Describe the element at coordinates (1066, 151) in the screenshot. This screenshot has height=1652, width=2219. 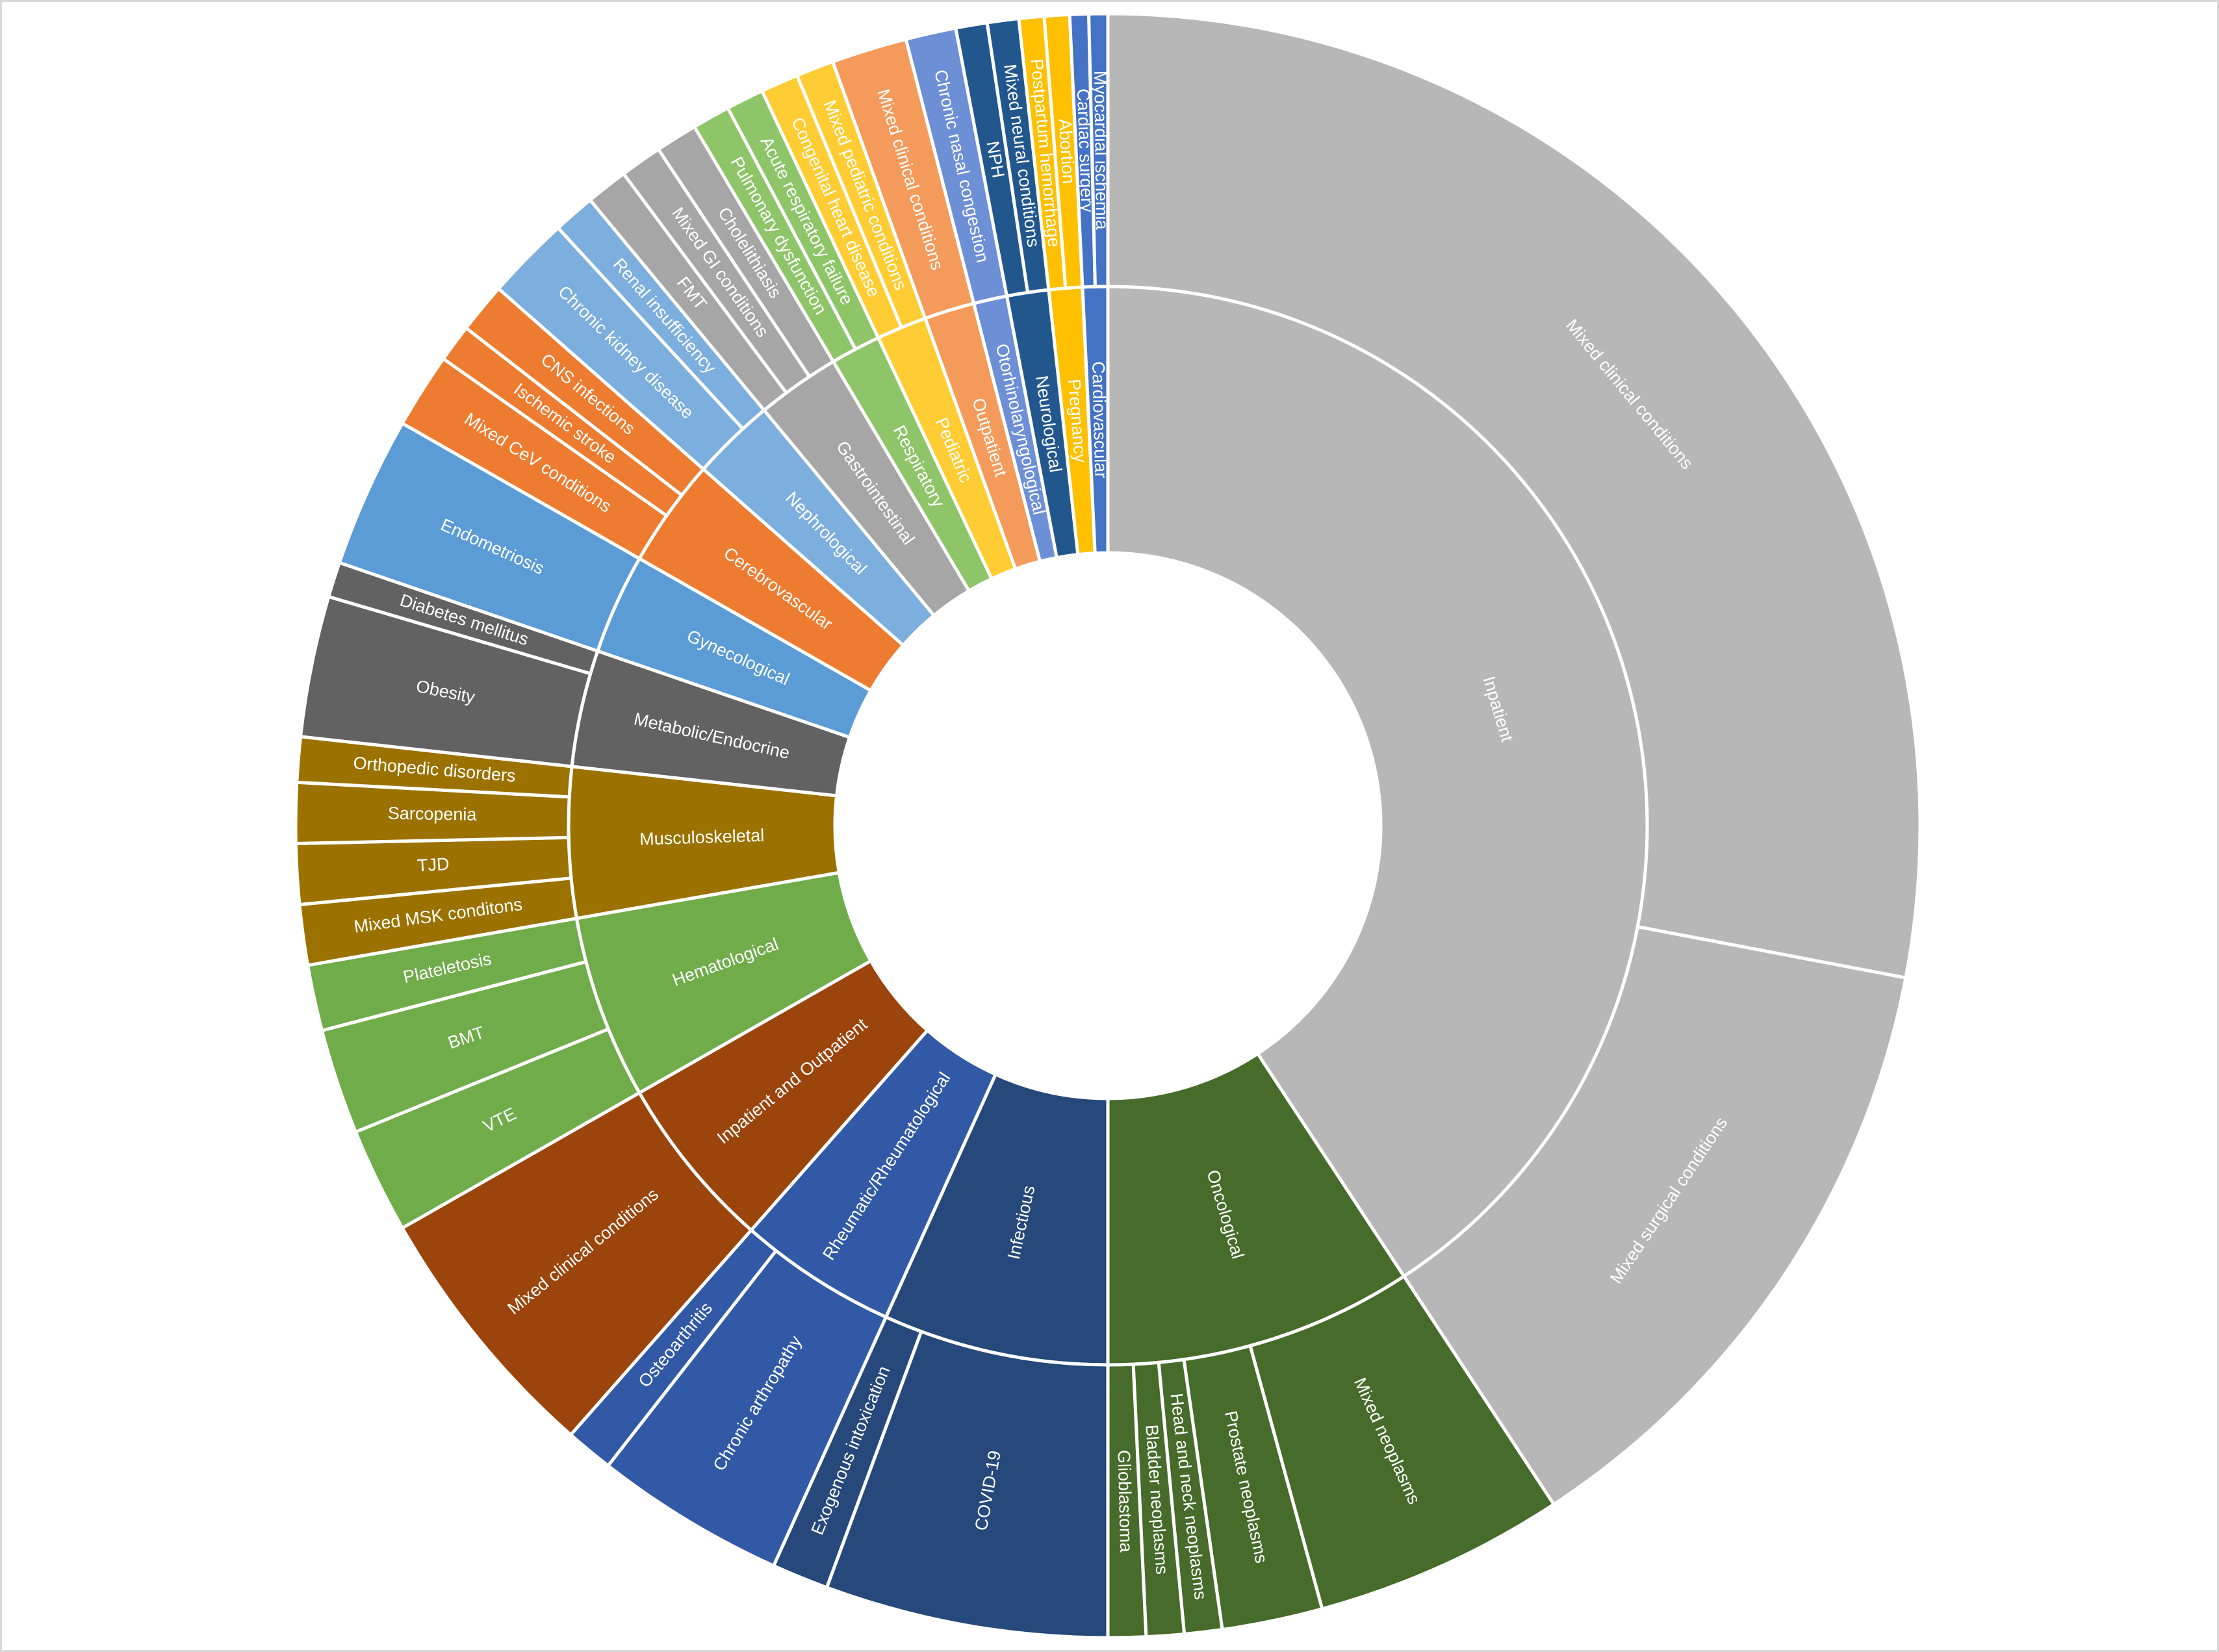
I see `outer-label-abortion-39: Abortion` at that location.